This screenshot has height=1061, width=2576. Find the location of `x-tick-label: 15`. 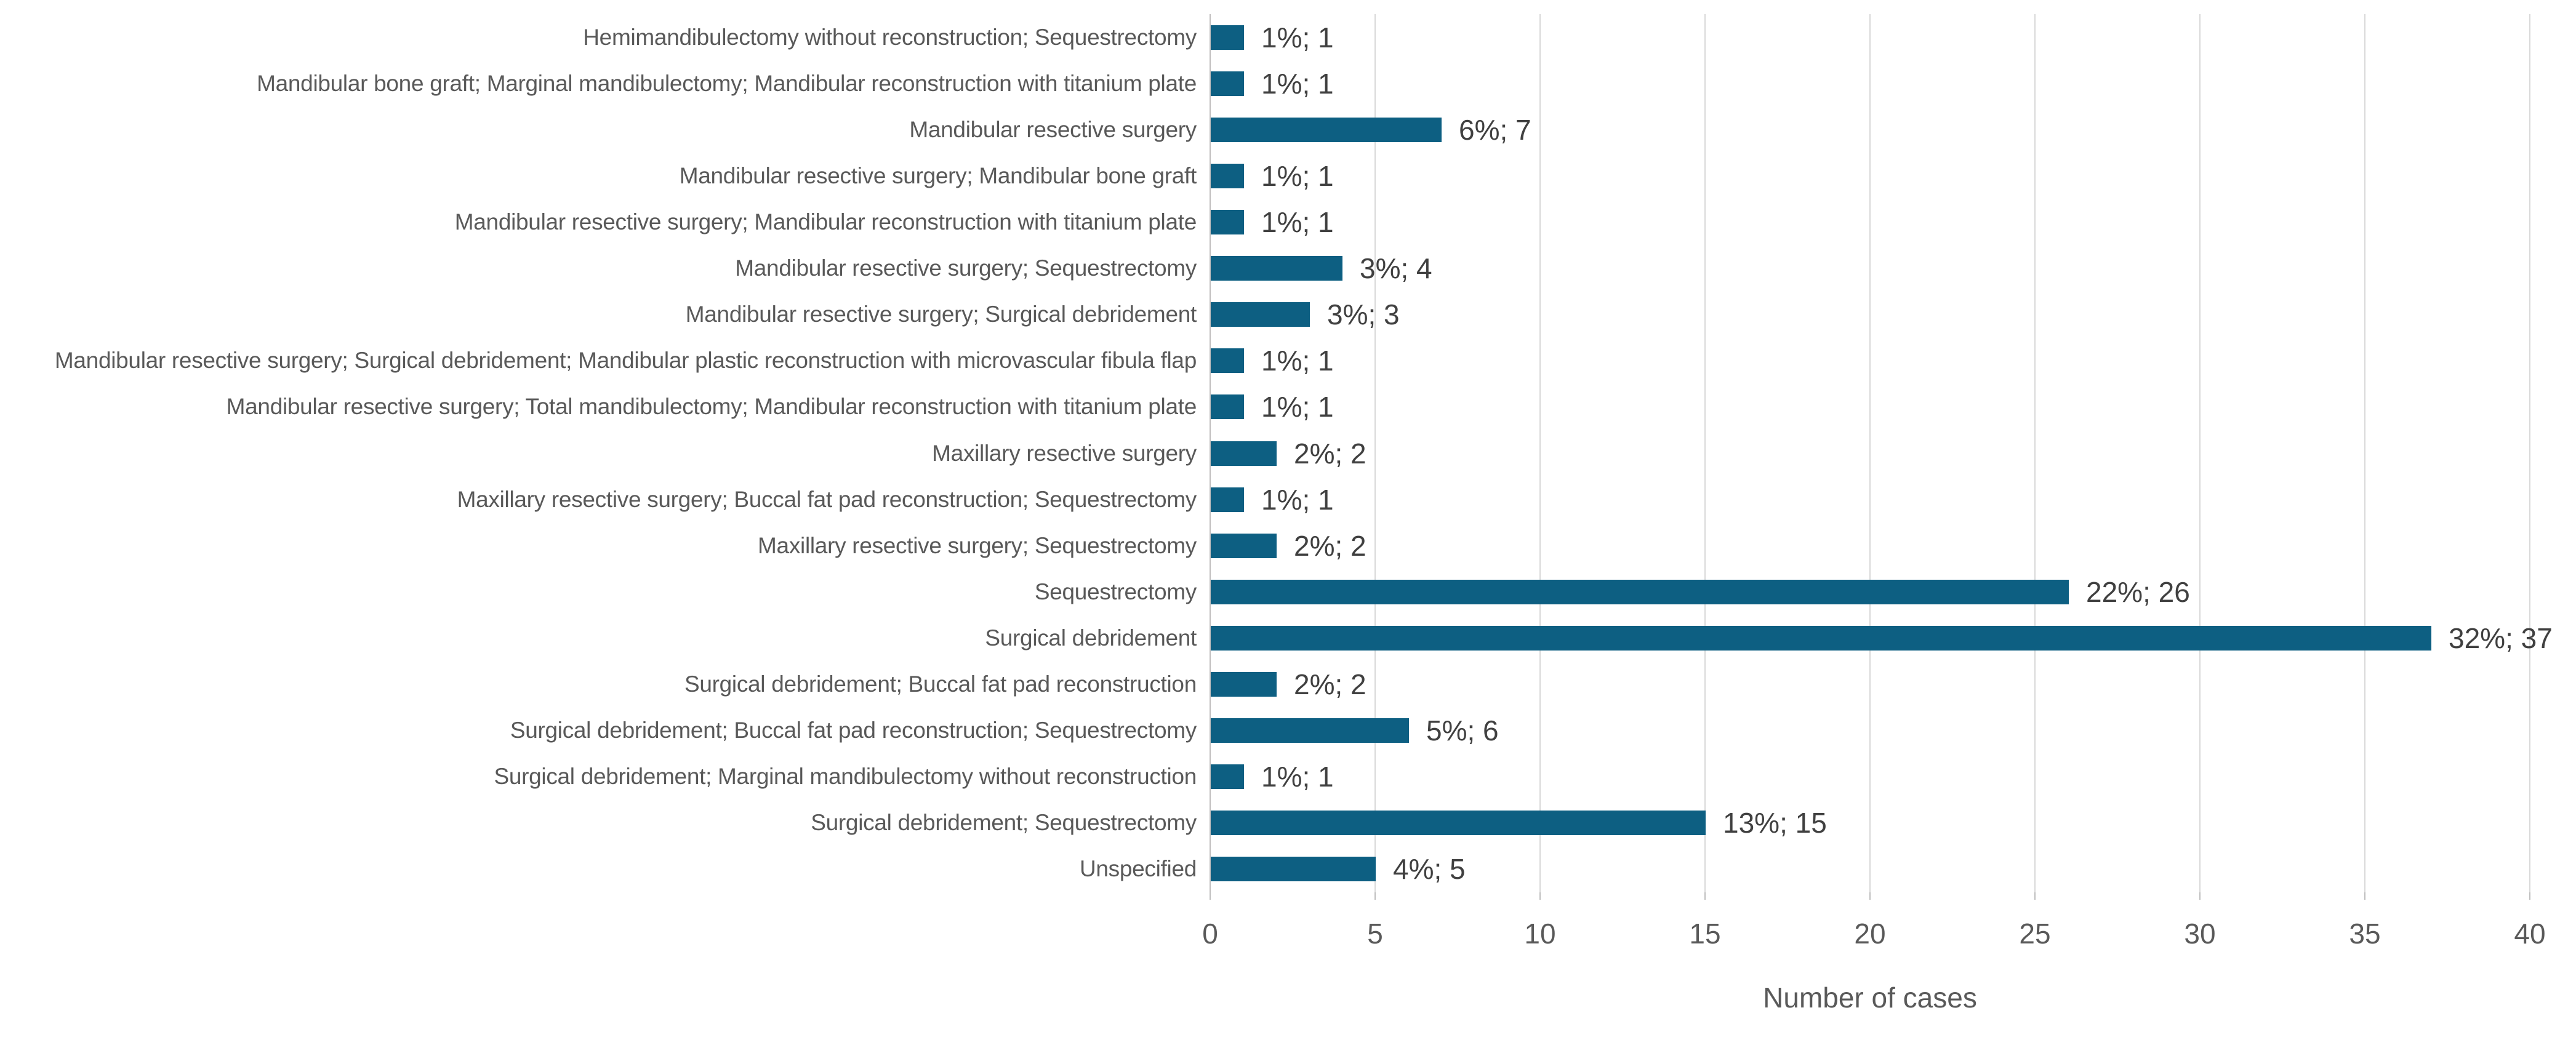

x-tick-label: 15 is located at coordinates (1705, 934).